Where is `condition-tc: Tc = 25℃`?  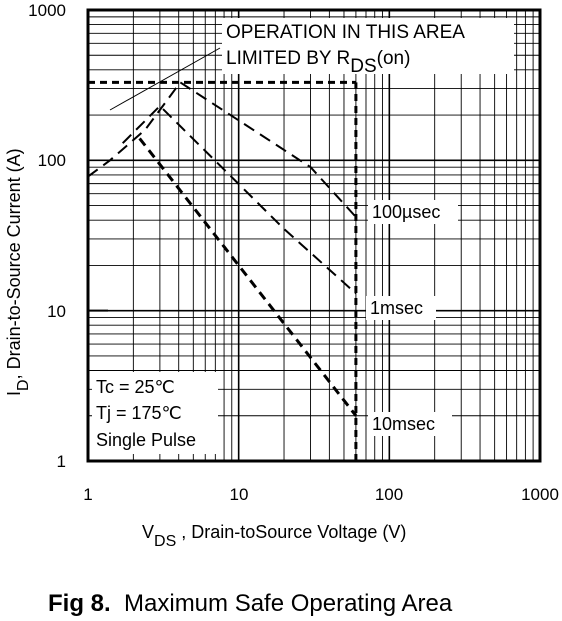
condition-tc: Tc = 25℃ is located at coordinates (135, 387).